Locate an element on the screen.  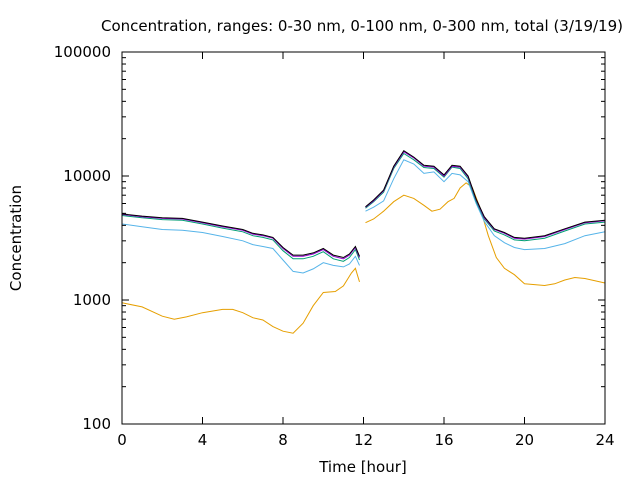
x-tick-label-2: 8 is located at coordinates (283, 440).